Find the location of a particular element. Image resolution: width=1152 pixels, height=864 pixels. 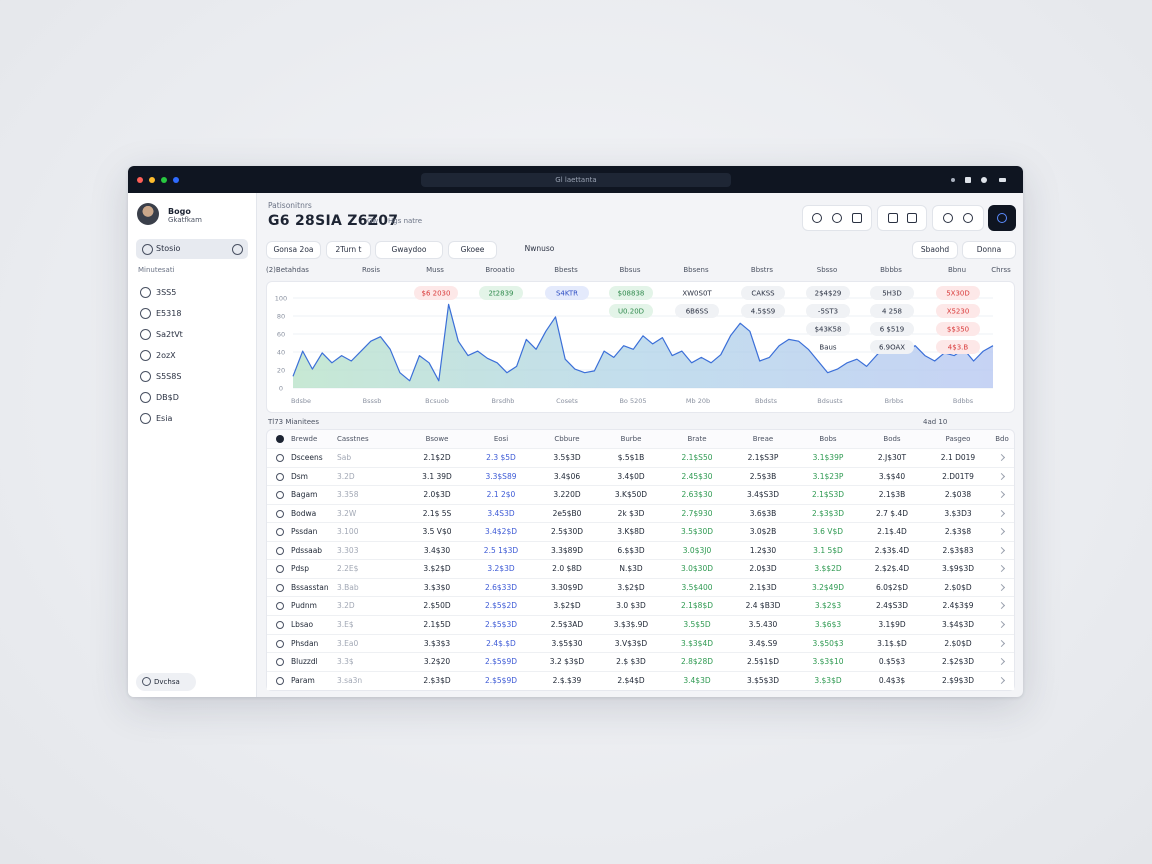

title-bar: Gl laettanta is located at coordinates (575, 179).